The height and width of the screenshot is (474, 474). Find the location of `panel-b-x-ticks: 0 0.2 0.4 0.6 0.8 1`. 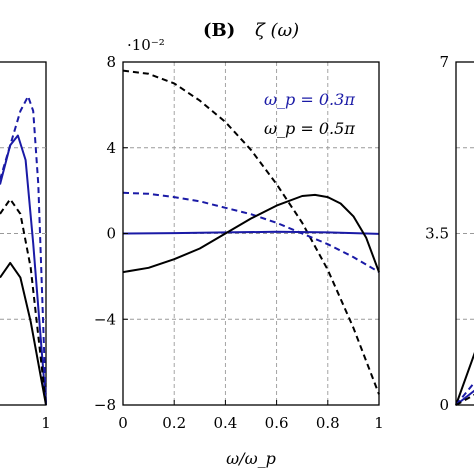

panel-b-x-ticks: 0 0.2 0.4 0.6 0.8 1 is located at coordinates (251, 416).